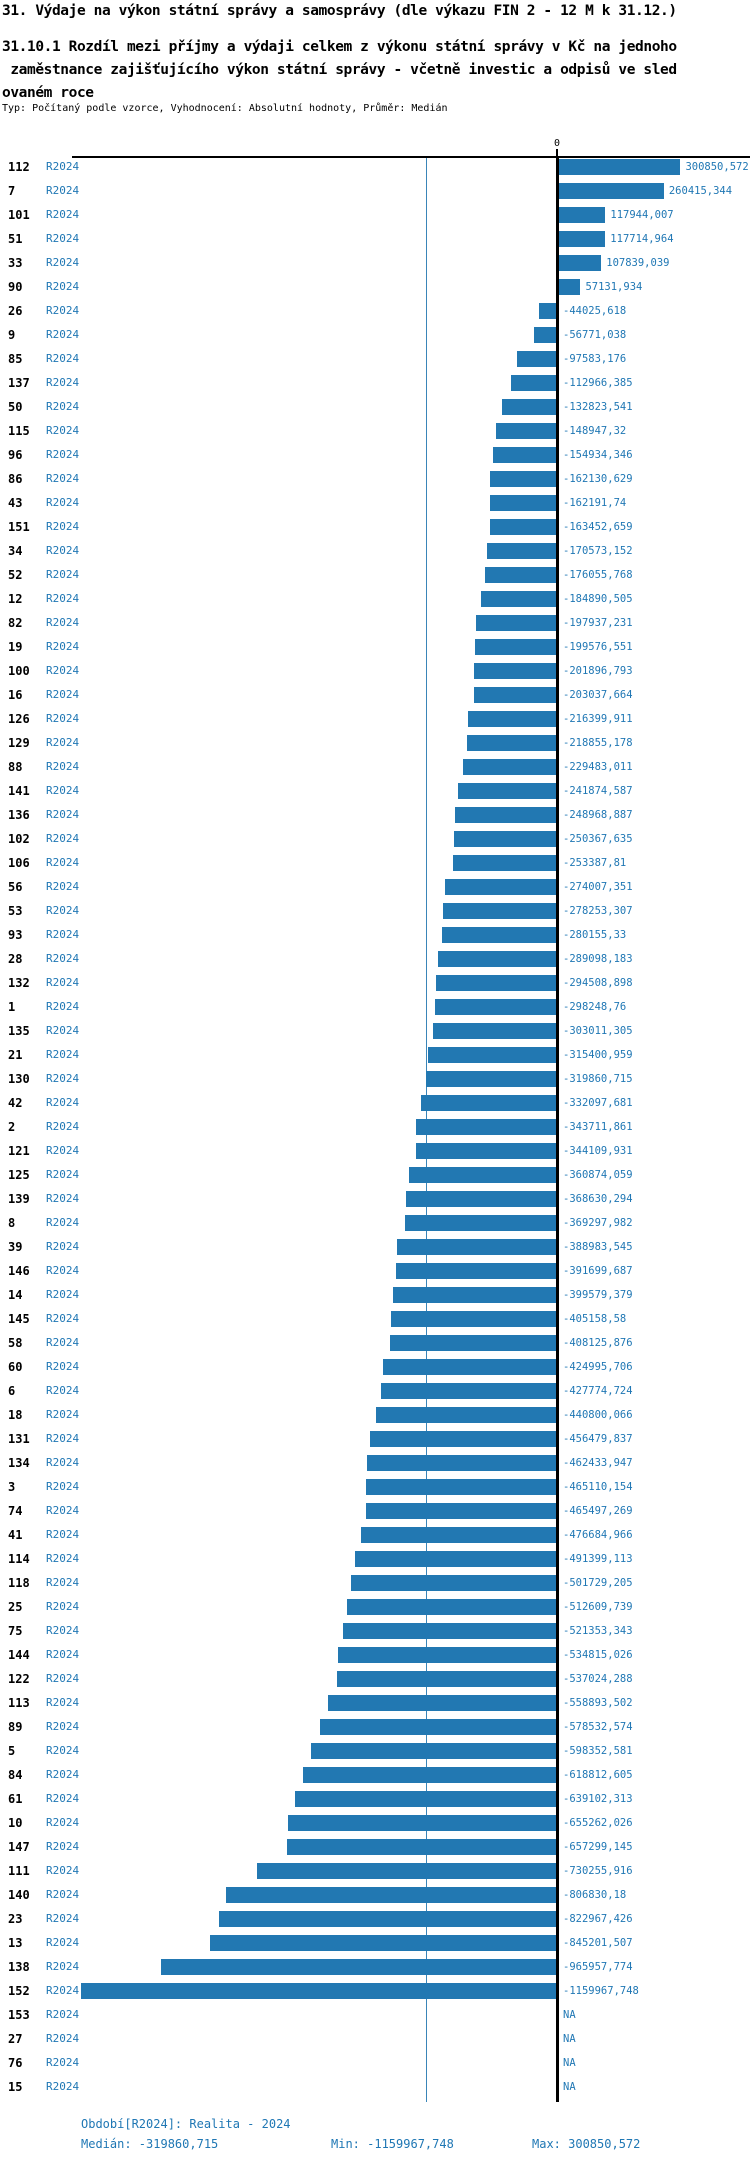 This screenshot has height=2162, width=750. Describe the element at coordinates (15, 1799) in the screenshot. I see `row-id: 61` at that location.